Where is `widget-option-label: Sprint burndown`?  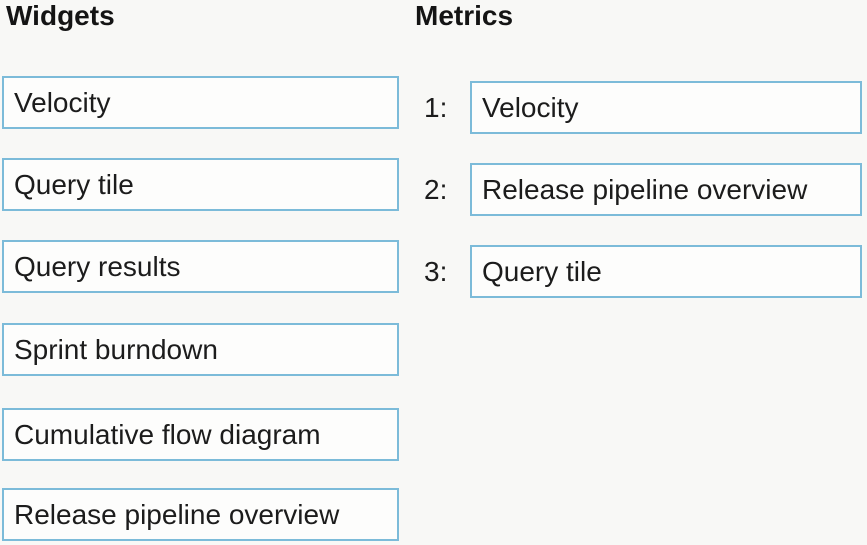 widget-option-label: Sprint burndown is located at coordinates (116, 349).